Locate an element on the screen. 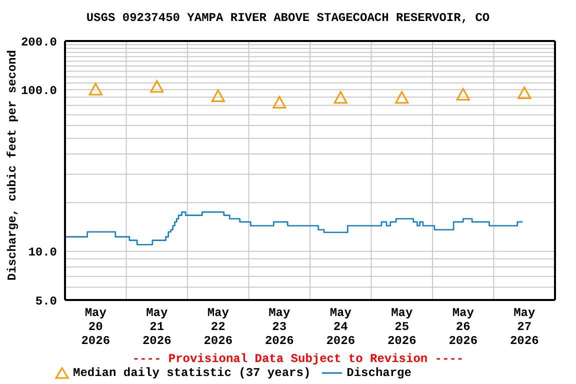  y-axis-title: Discharge, cubic feet per second is located at coordinates (12, 165).